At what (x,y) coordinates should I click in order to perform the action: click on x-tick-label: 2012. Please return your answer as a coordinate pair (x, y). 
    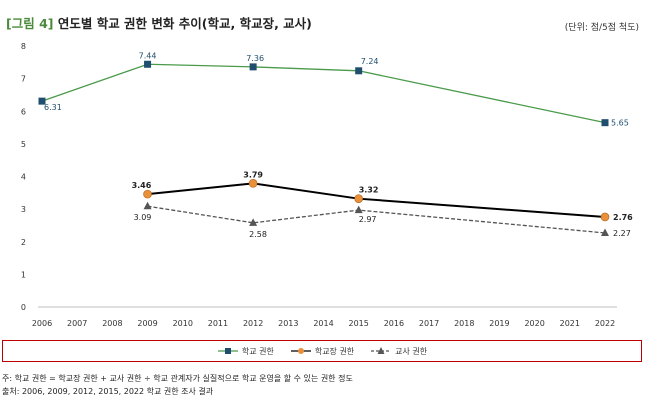
    Looking at the image, I should click on (253, 323).